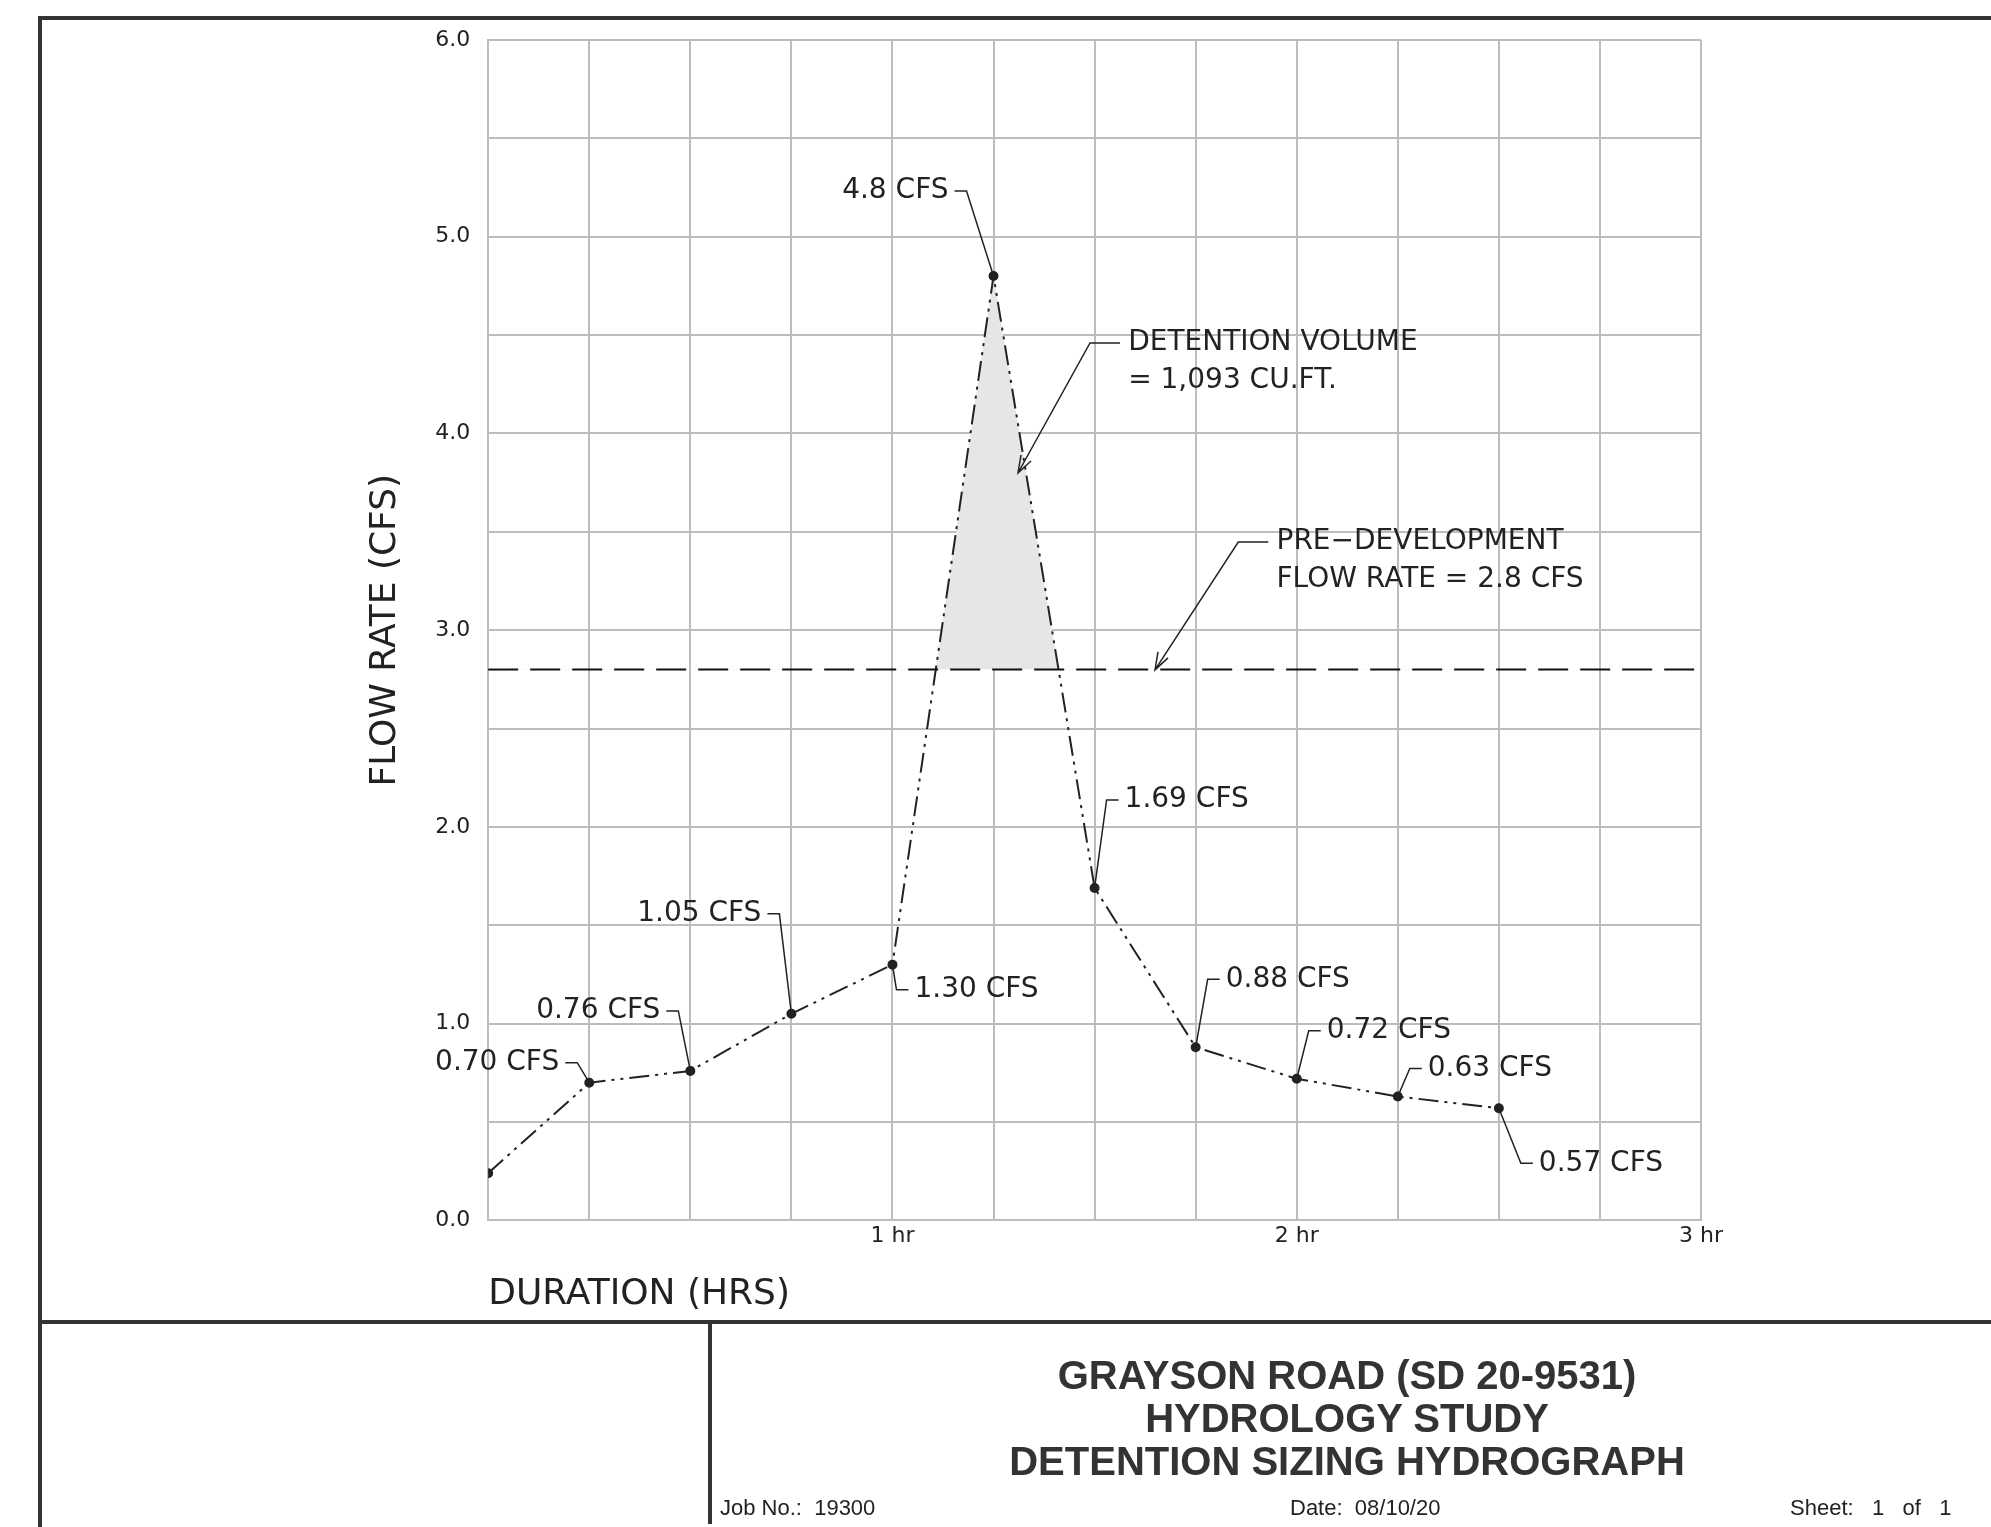  I want to click on y-tick-label: 0.0, so click(453, 1219).